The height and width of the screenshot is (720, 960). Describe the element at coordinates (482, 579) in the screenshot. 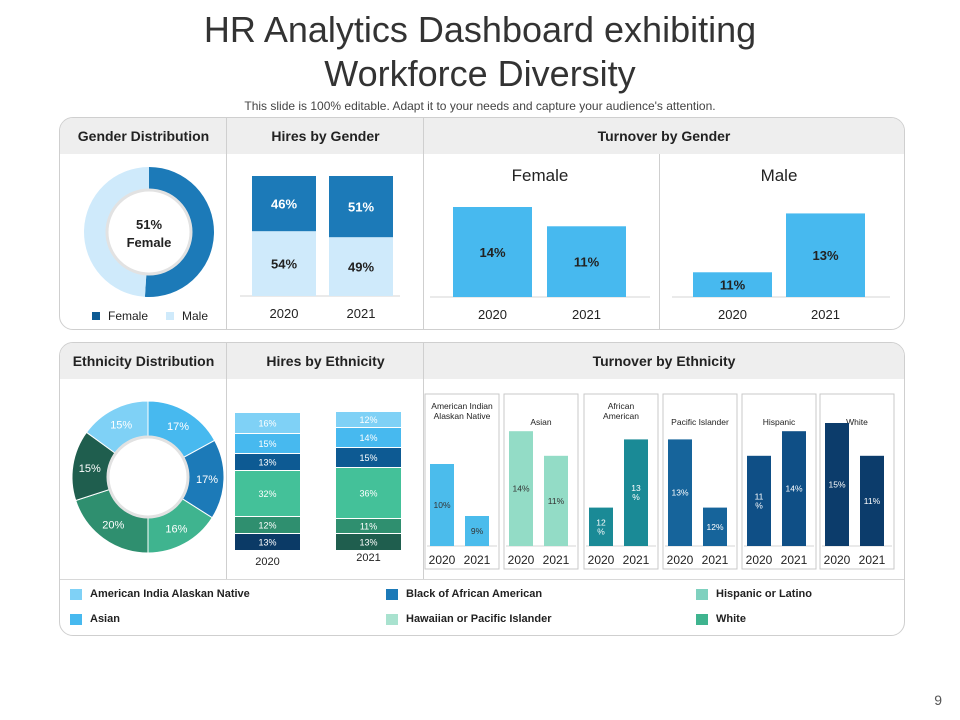

I see `legend-divider` at that location.